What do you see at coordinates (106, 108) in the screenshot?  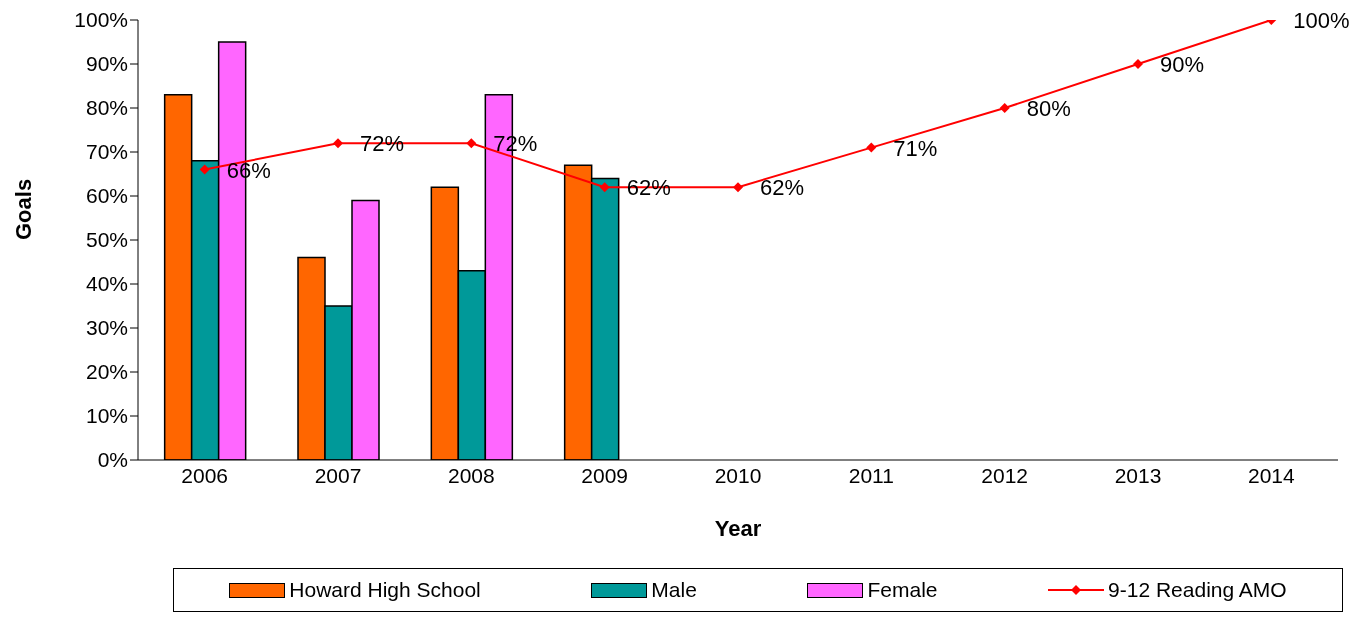 I see `y-tick-label: 80%` at bounding box center [106, 108].